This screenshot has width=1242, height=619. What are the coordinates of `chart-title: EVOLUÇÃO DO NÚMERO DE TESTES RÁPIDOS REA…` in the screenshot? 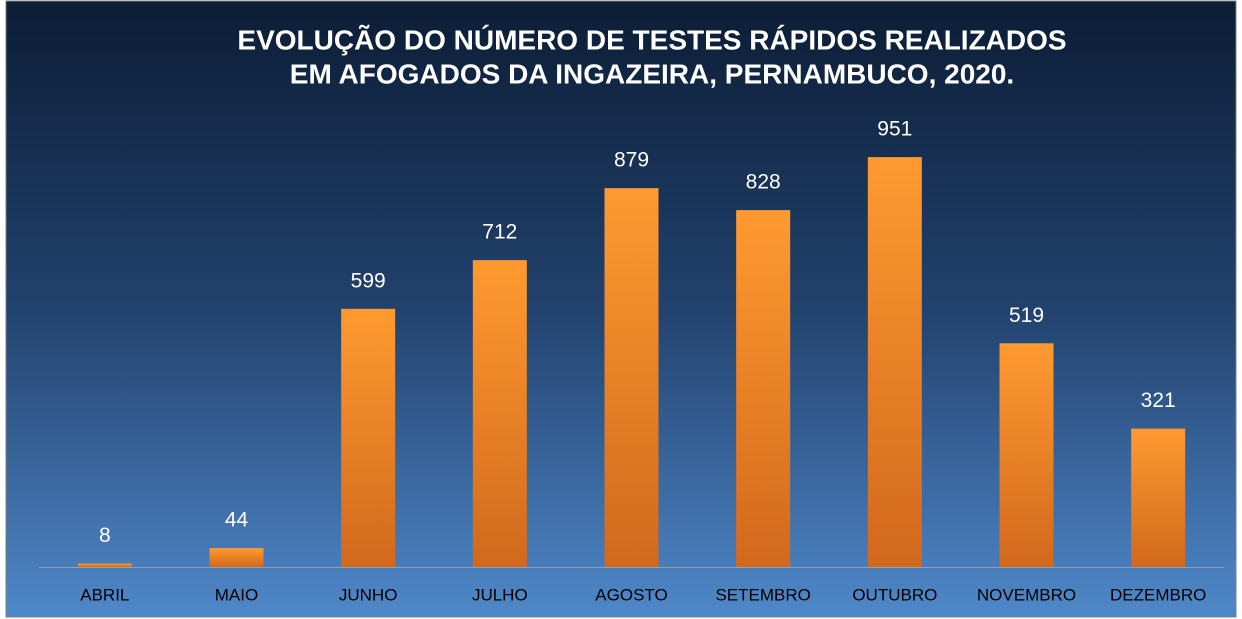 It's located at (651, 39).